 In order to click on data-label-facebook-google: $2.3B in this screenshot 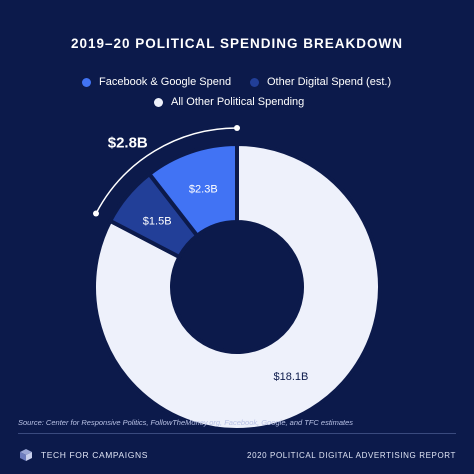, I will do `click(203, 190)`.